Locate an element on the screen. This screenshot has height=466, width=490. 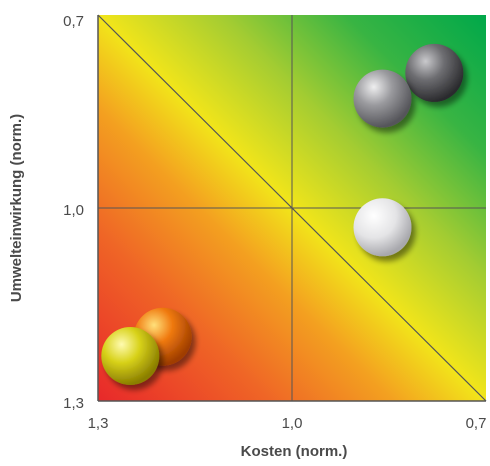
data-point-yellow-sphere is located at coordinates (130, 356).